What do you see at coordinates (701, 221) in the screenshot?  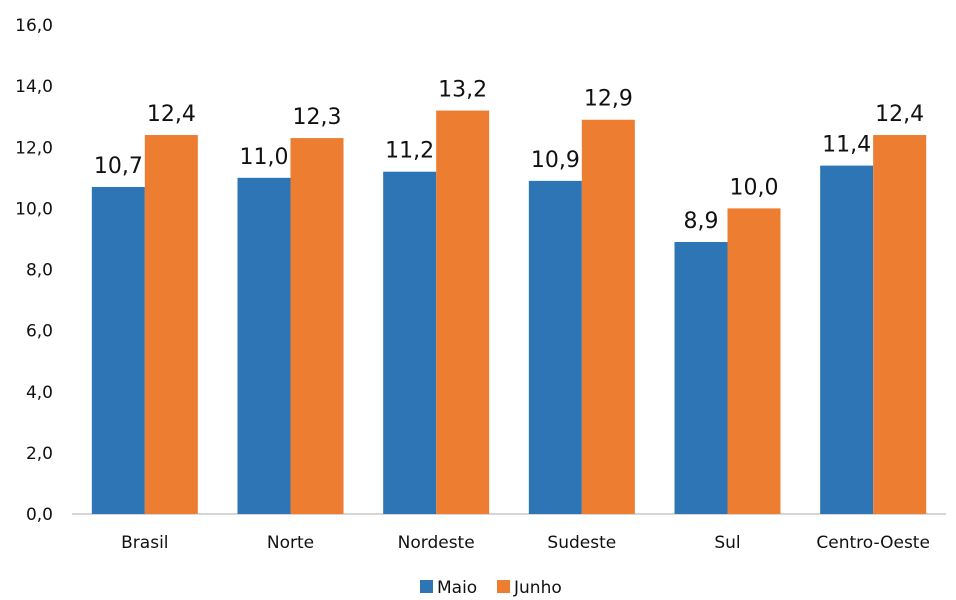 I see `data-label: 8,9` at bounding box center [701, 221].